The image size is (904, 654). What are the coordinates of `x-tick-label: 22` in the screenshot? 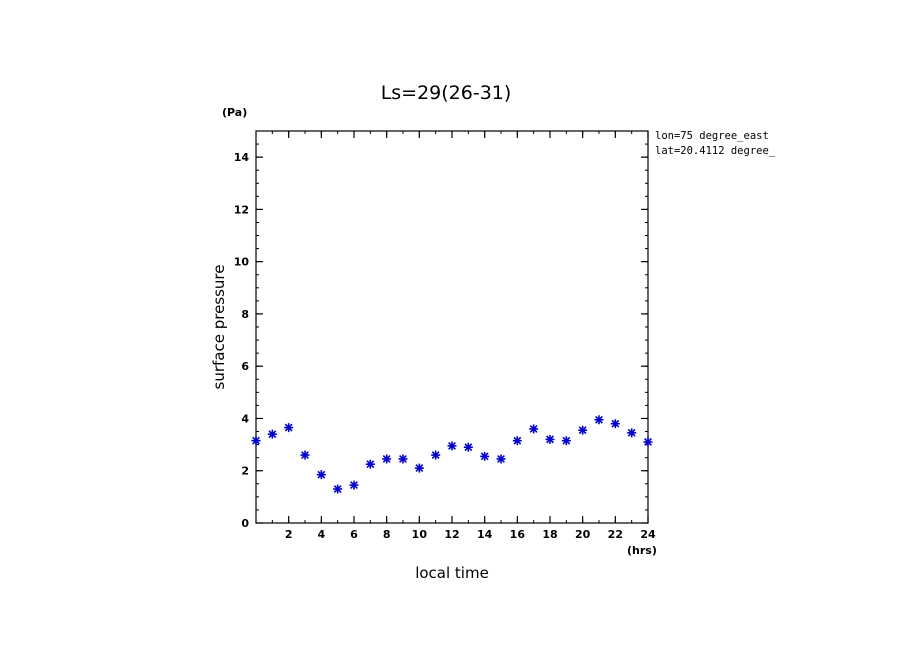 It's located at (615, 534).